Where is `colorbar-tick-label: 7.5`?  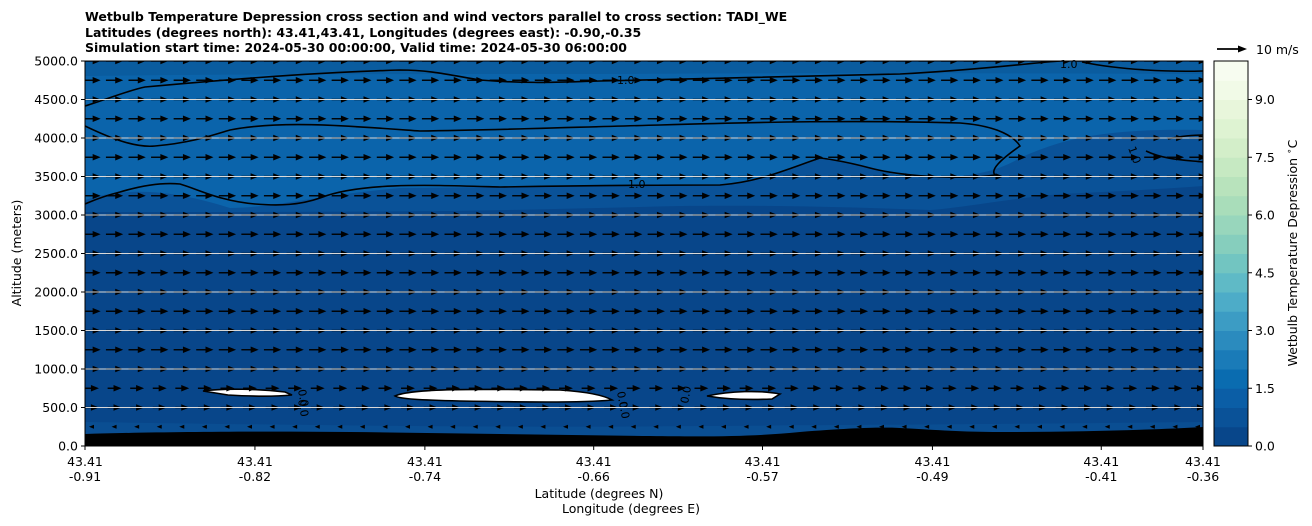
colorbar-tick-label: 7.5 is located at coordinates (1265, 157).